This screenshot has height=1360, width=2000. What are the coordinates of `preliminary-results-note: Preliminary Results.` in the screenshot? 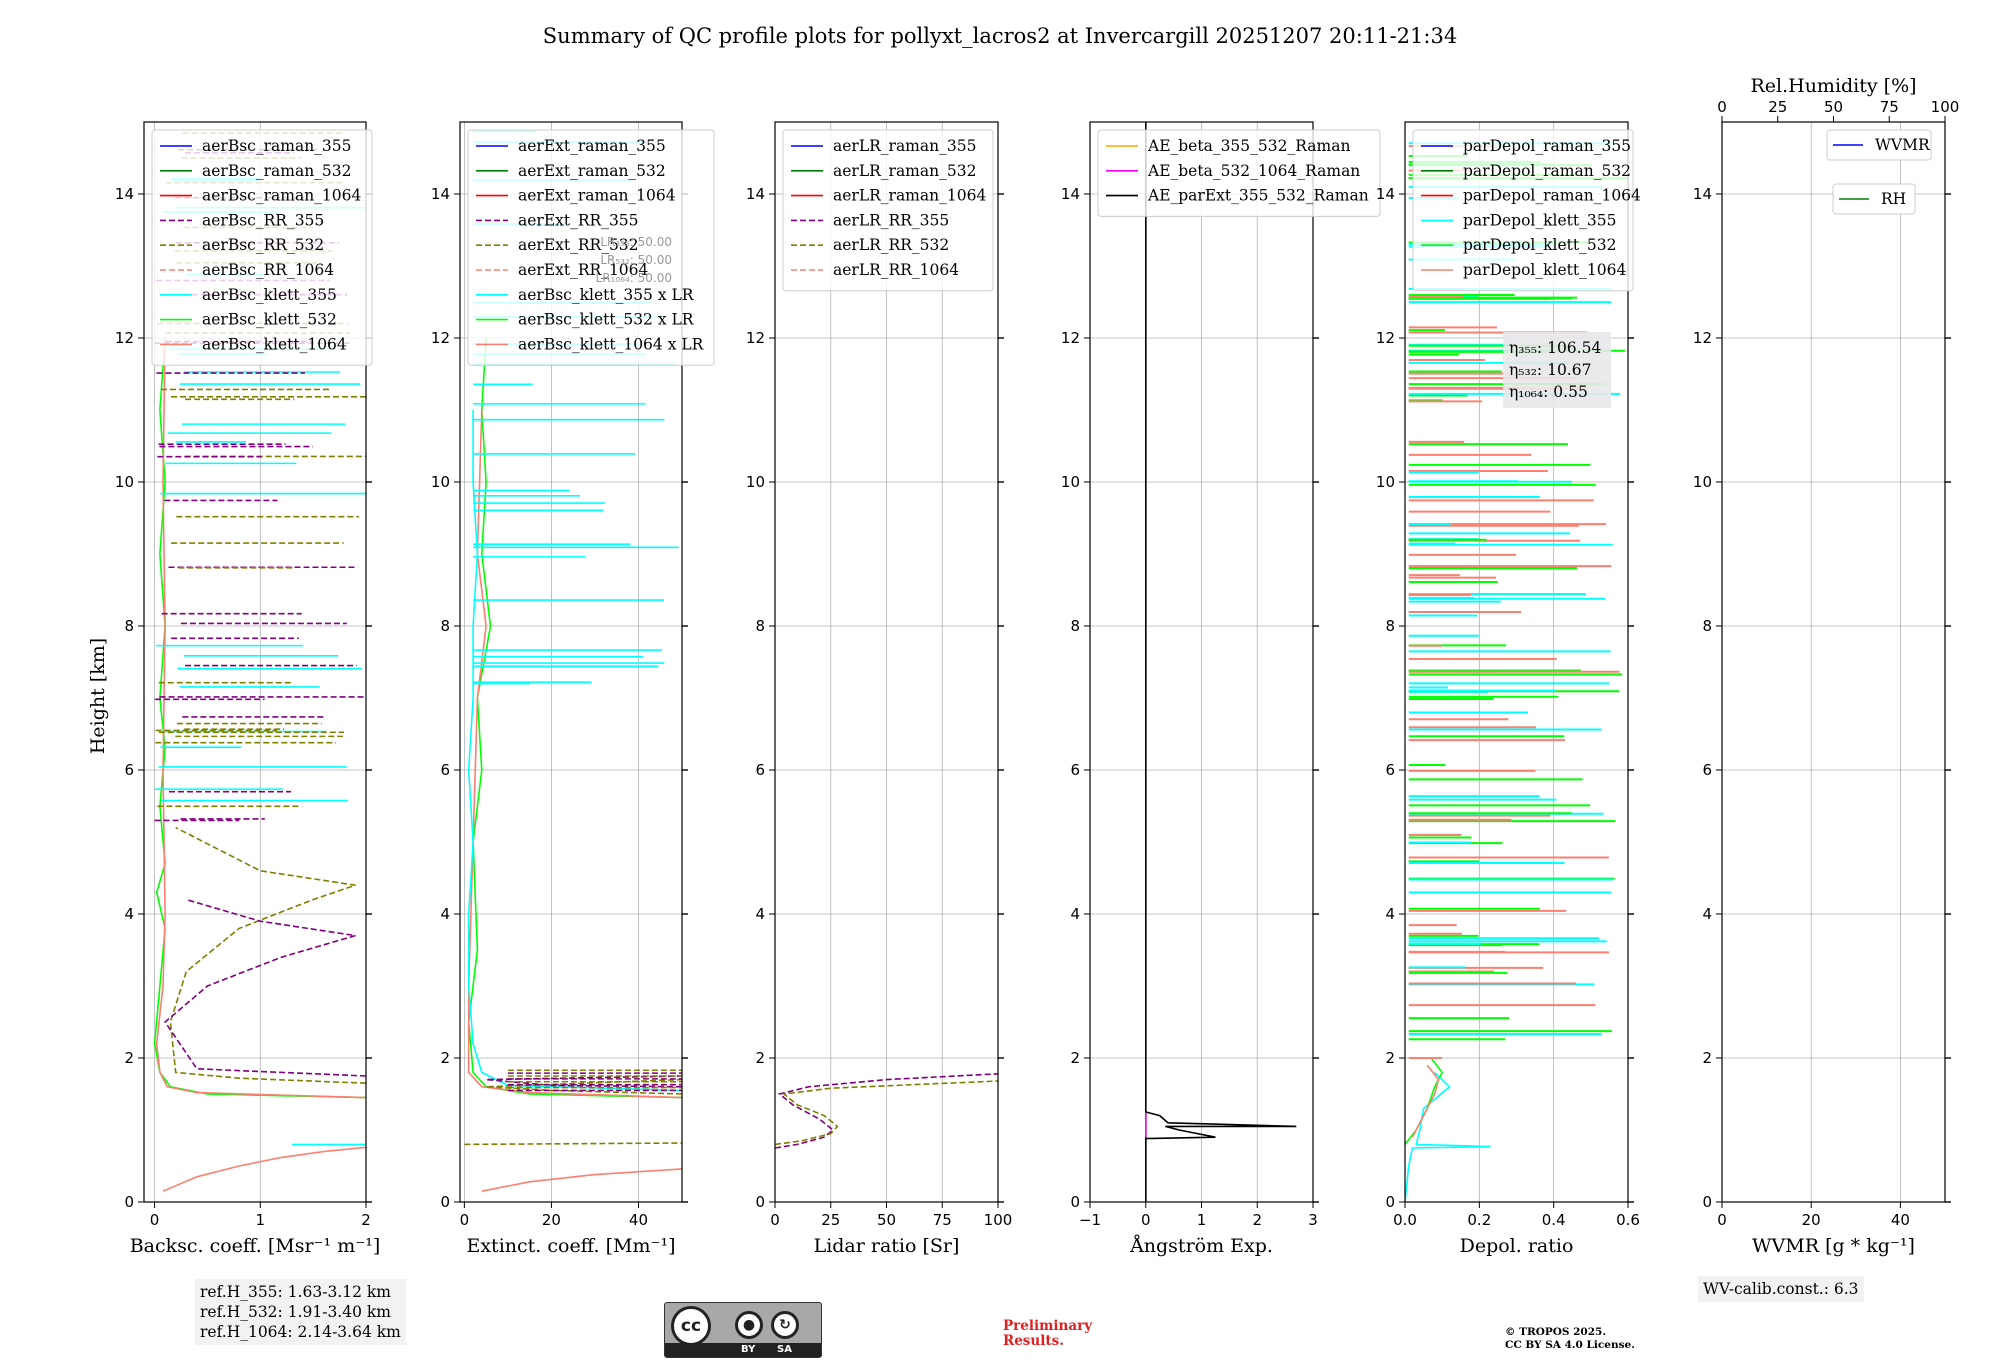 It's located at (1047, 1334).